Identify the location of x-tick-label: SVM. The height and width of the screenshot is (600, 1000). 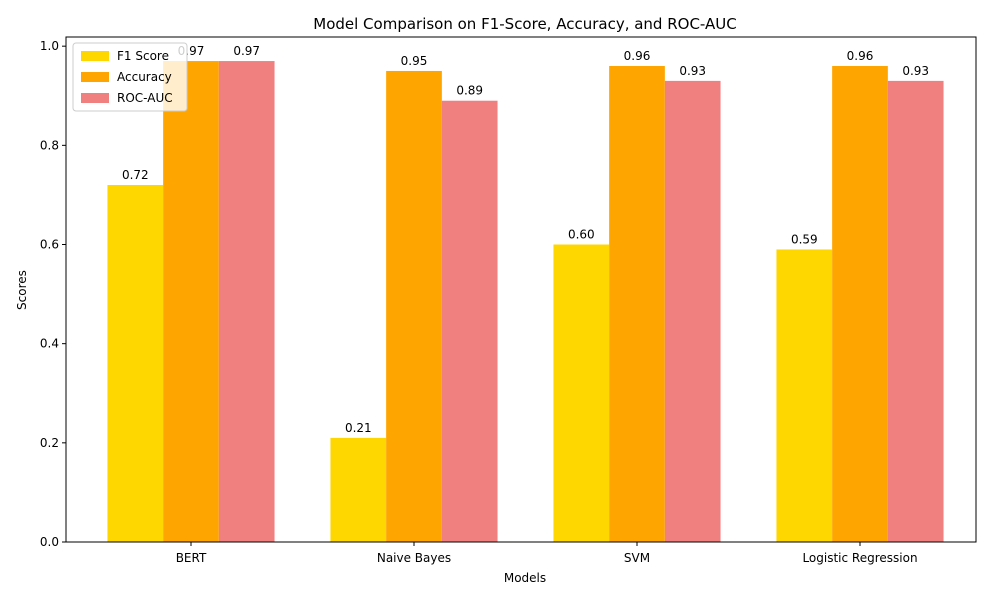
(637, 558).